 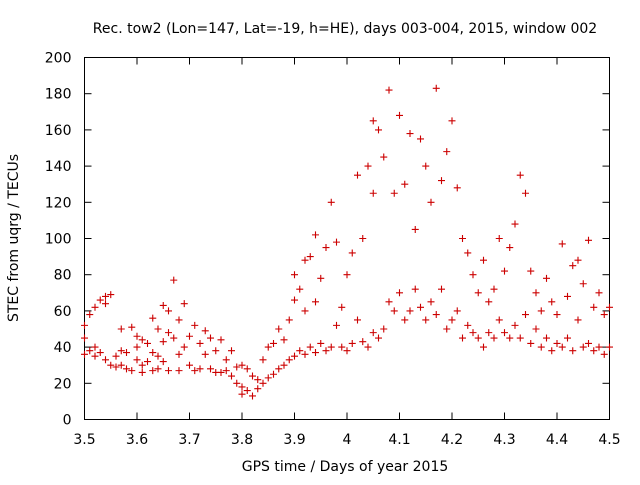 What do you see at coordinates (294, 440) in the screenshot?
I see `x-tick-label: 3.9` at bounding box center [294, 440].